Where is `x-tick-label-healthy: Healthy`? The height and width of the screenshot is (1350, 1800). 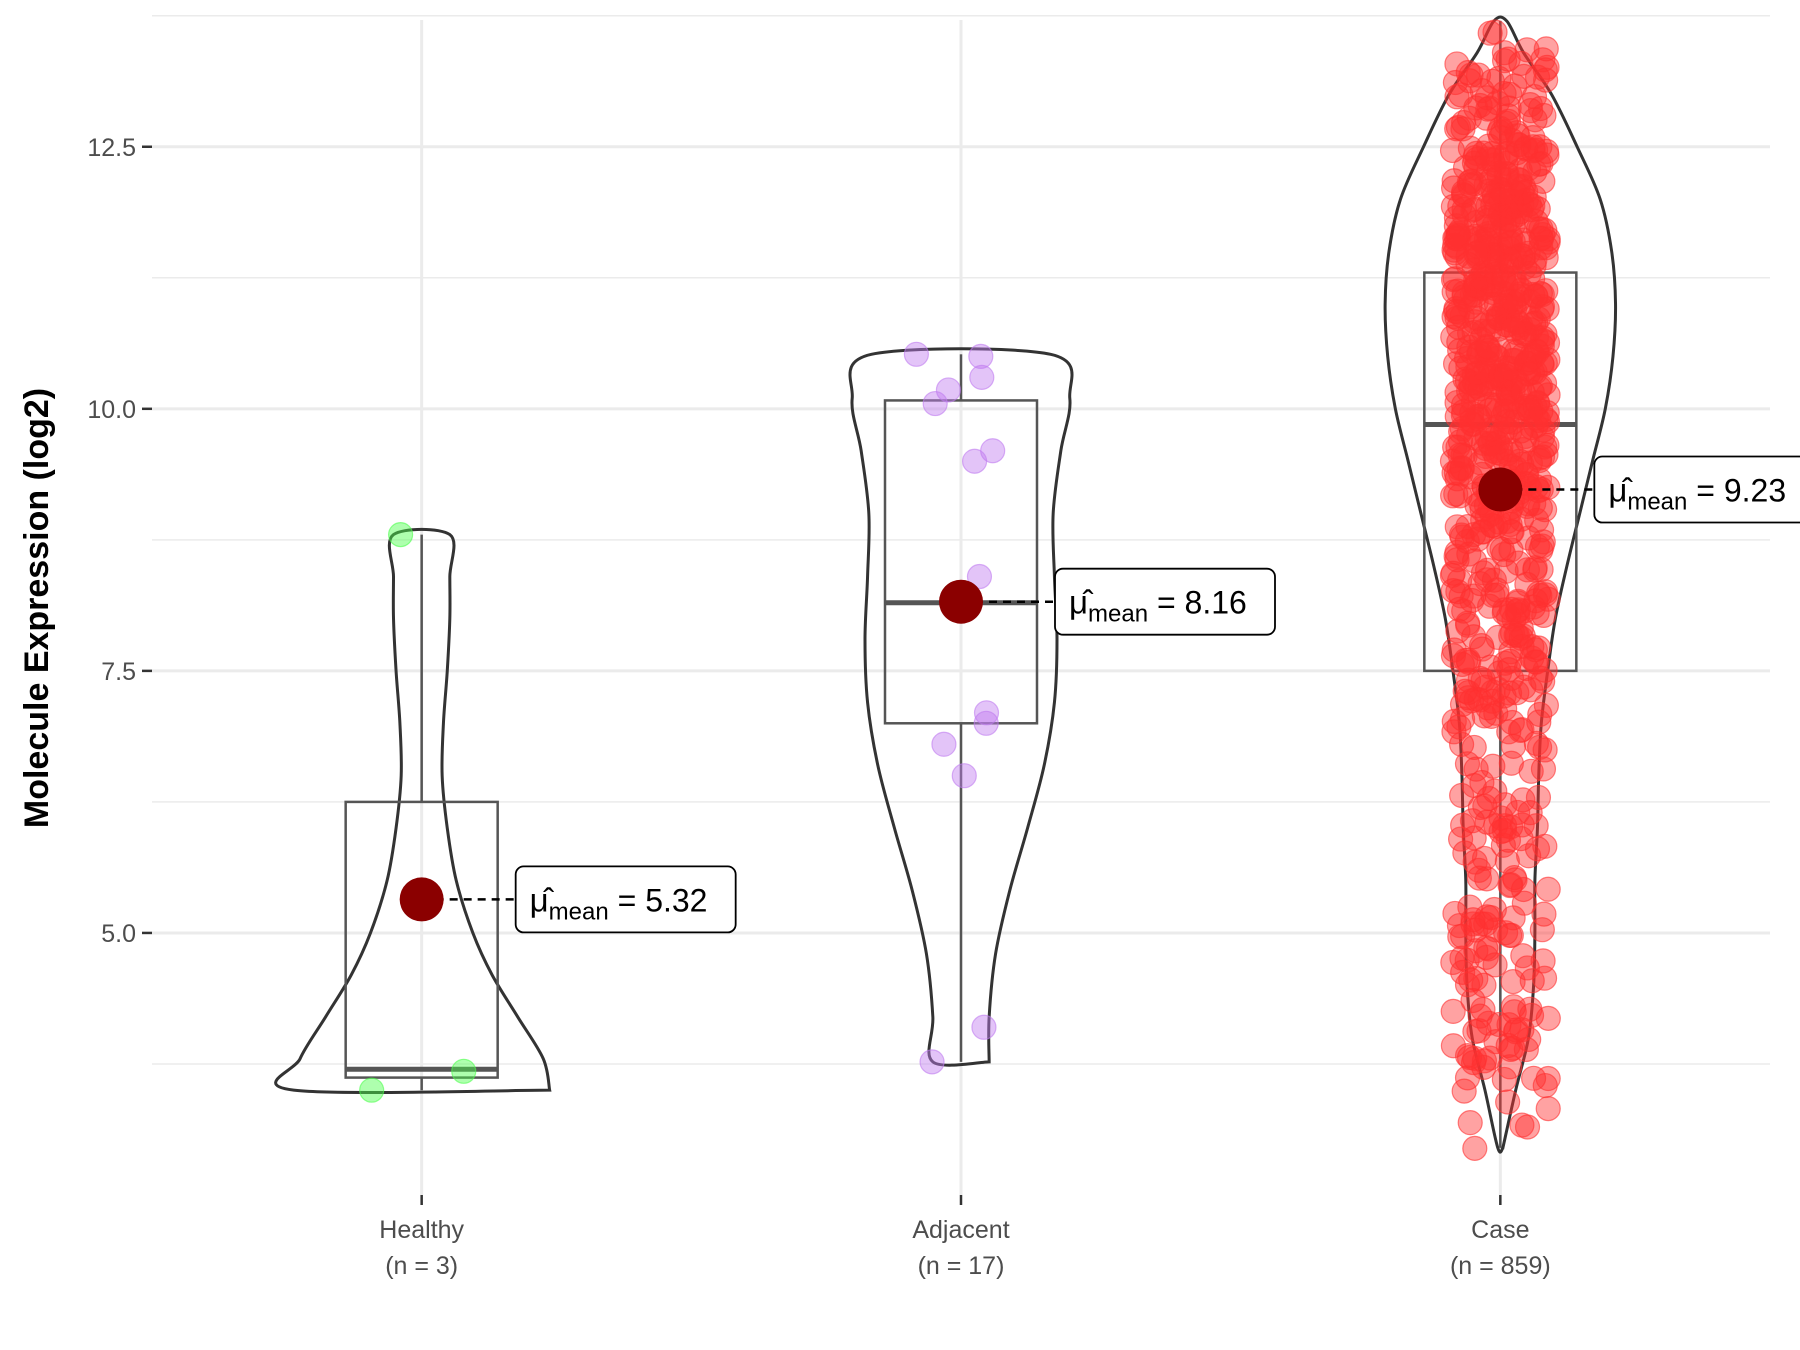
x-tick-label-healthy: Healthy is located at coordinates (421, 1230).